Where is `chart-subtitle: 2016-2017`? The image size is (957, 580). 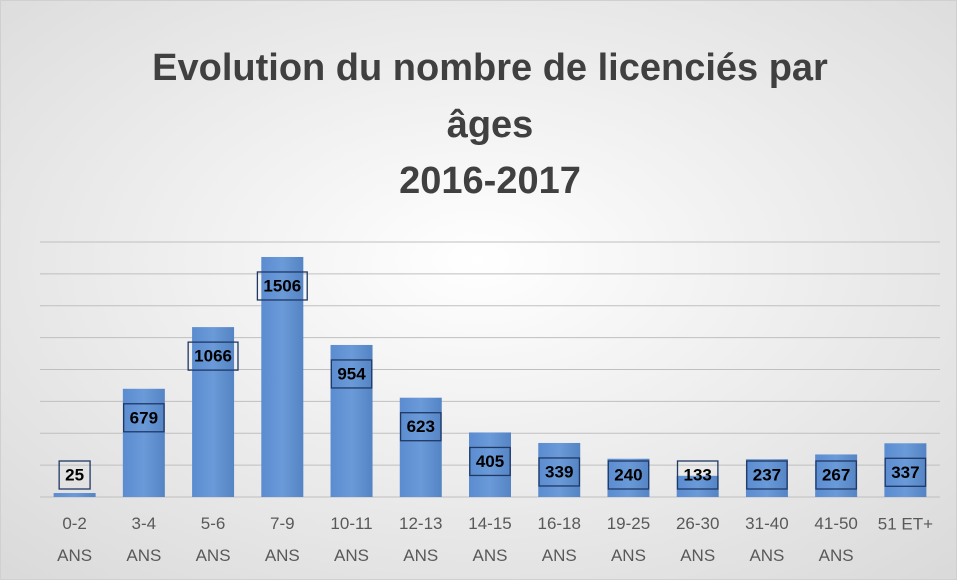 chart-subtitle: 2016-2017 is located at coordinates (490, 181).